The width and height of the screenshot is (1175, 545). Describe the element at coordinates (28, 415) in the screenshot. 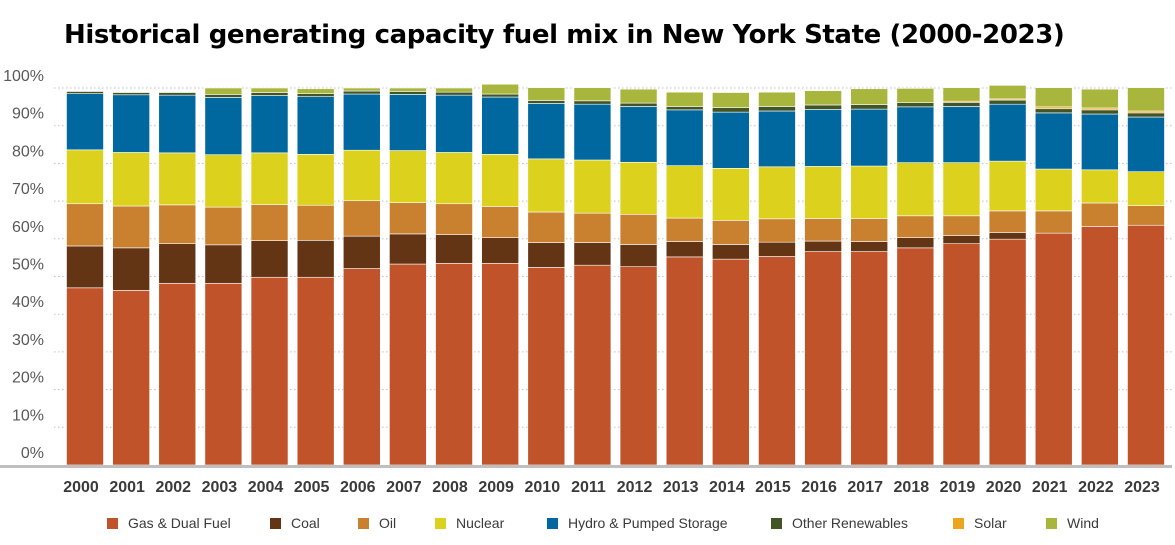

I see `y-tick-label: 10%` at that location.